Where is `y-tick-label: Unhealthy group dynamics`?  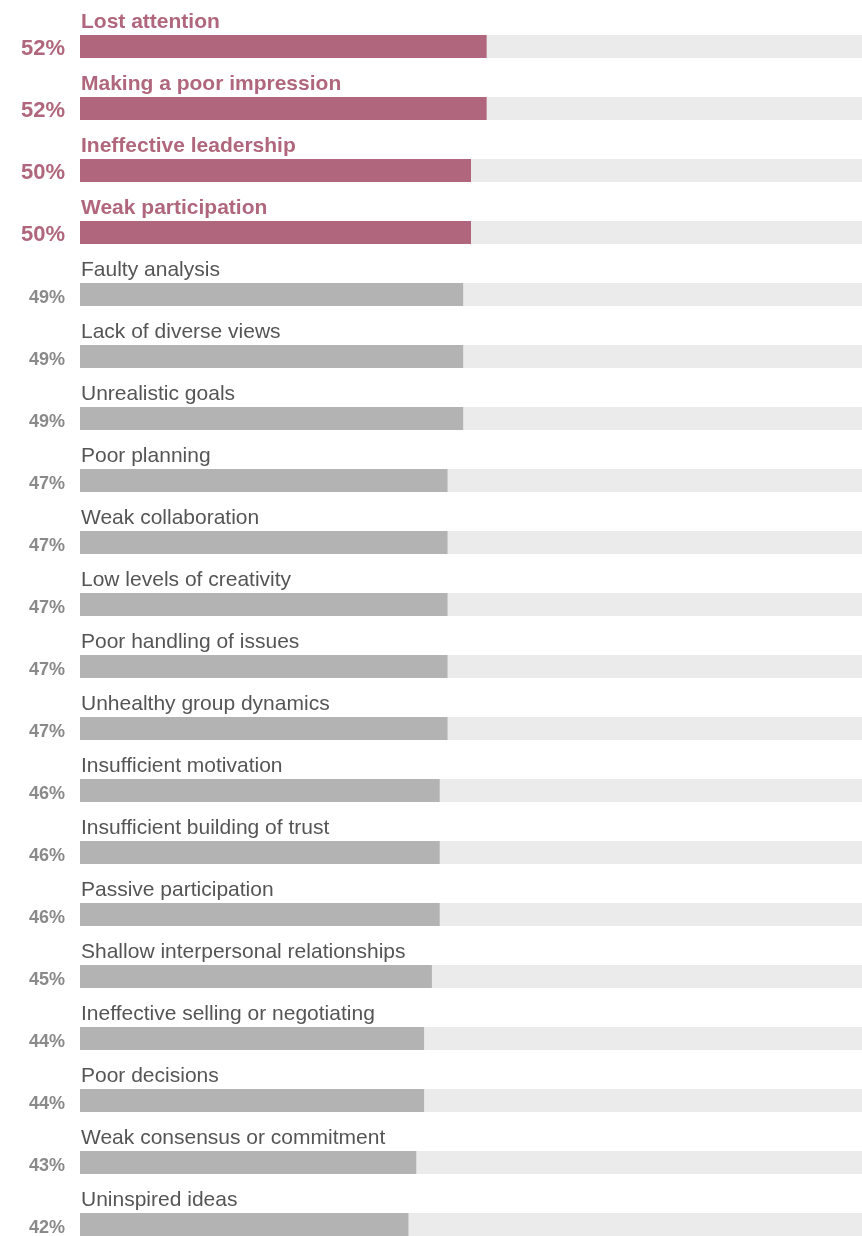
y-tick-label: Unhealthy group dynamics is located at coordinates (205, 702).